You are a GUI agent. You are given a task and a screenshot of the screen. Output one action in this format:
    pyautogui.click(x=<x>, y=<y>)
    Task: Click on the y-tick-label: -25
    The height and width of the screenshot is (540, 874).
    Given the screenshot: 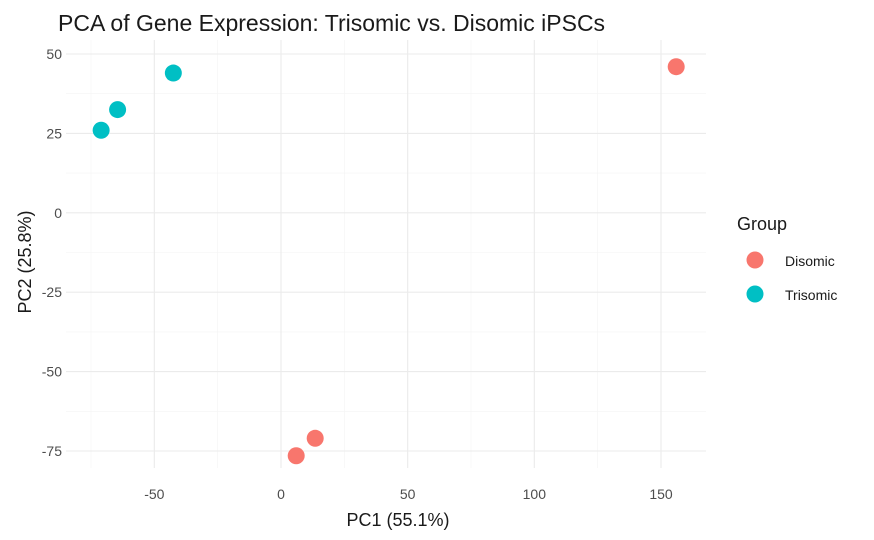 What is the action you would take?
    pyautogui.click(x=52, y=292)
    